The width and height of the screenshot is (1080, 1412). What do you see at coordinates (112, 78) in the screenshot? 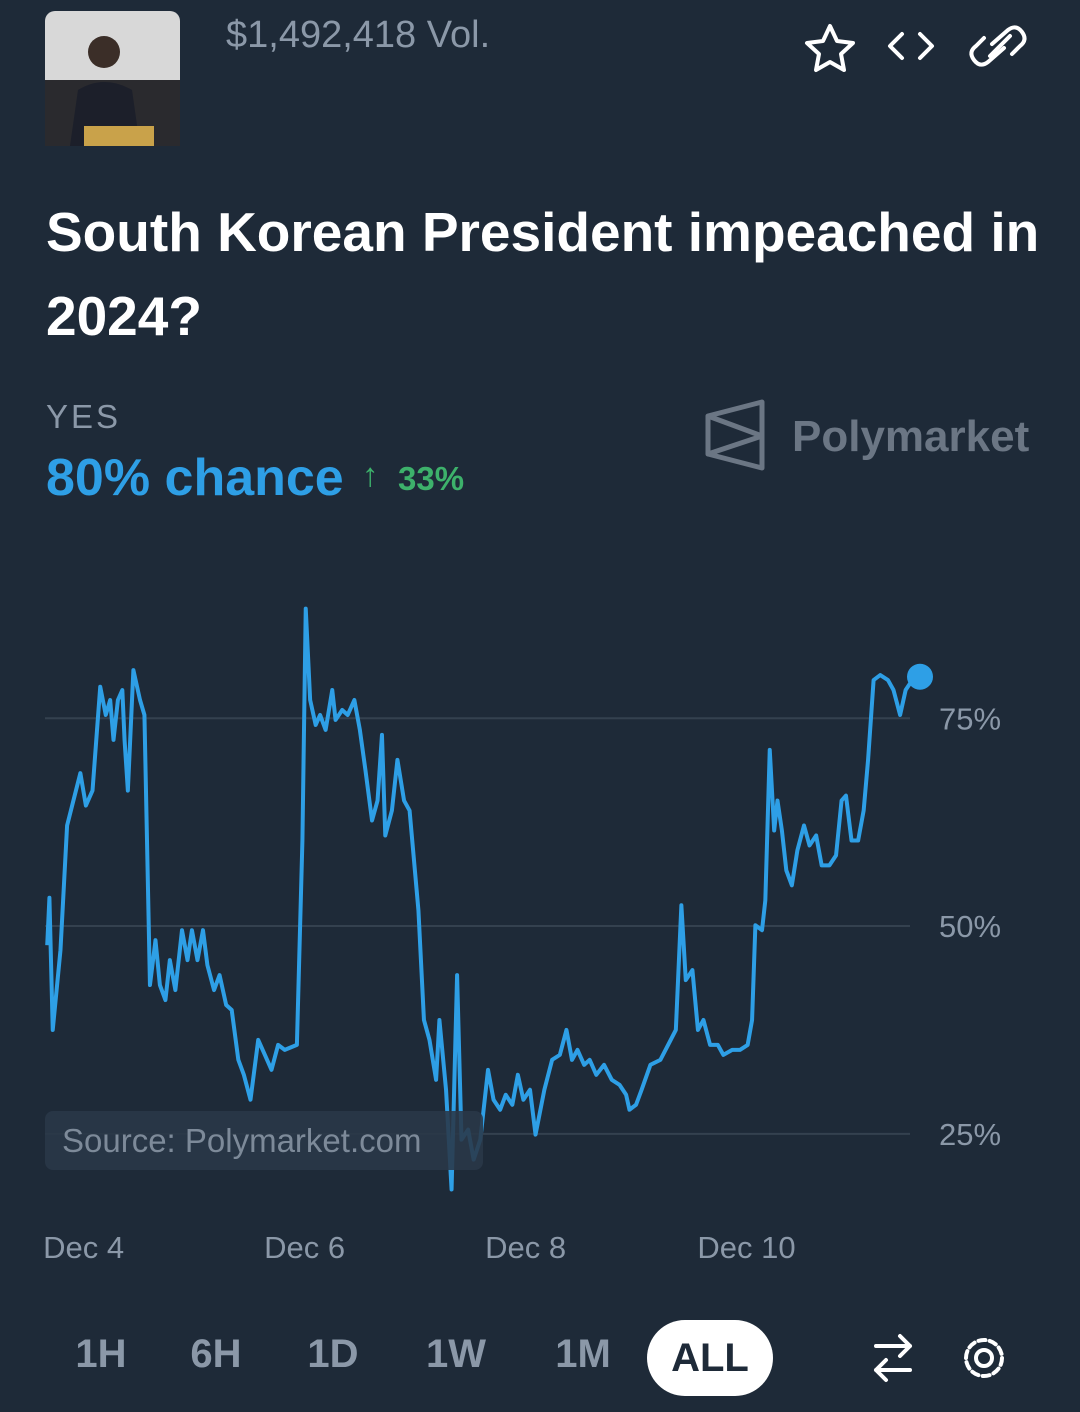
I see `avatar` at bounding box center [112, 78].